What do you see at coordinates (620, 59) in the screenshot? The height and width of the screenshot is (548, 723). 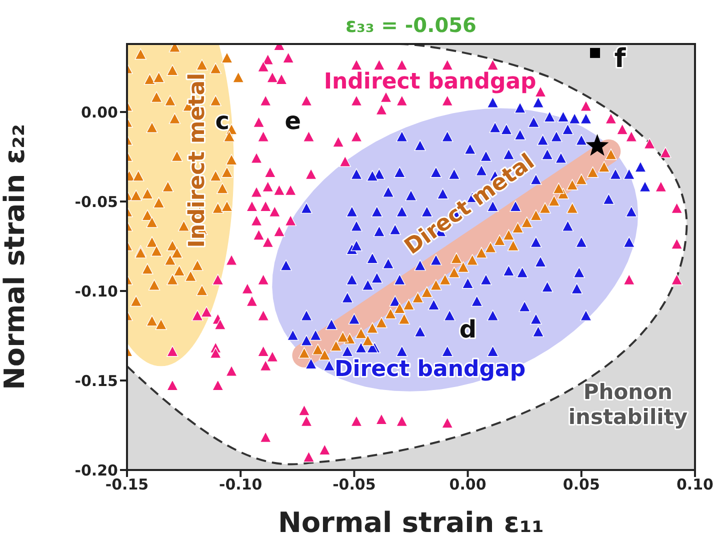 I see `annotation: f` at bounding box center [620, 59].